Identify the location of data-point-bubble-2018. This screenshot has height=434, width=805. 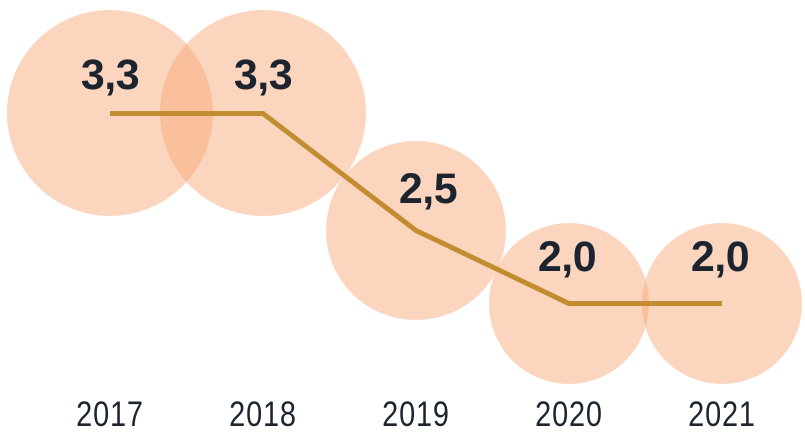
(262, 113).